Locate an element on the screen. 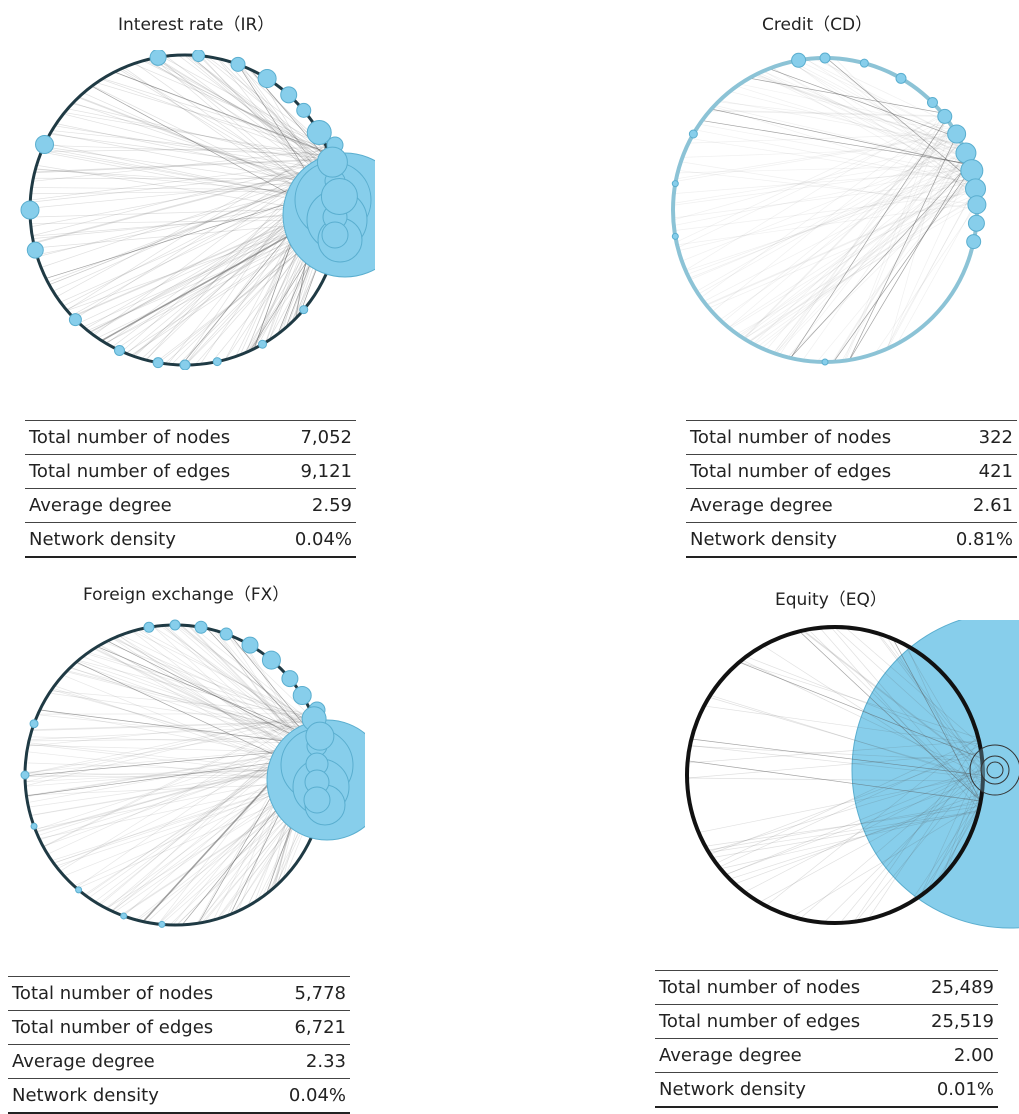  stat-value: 25,489 is located at coordinates (954, 988).